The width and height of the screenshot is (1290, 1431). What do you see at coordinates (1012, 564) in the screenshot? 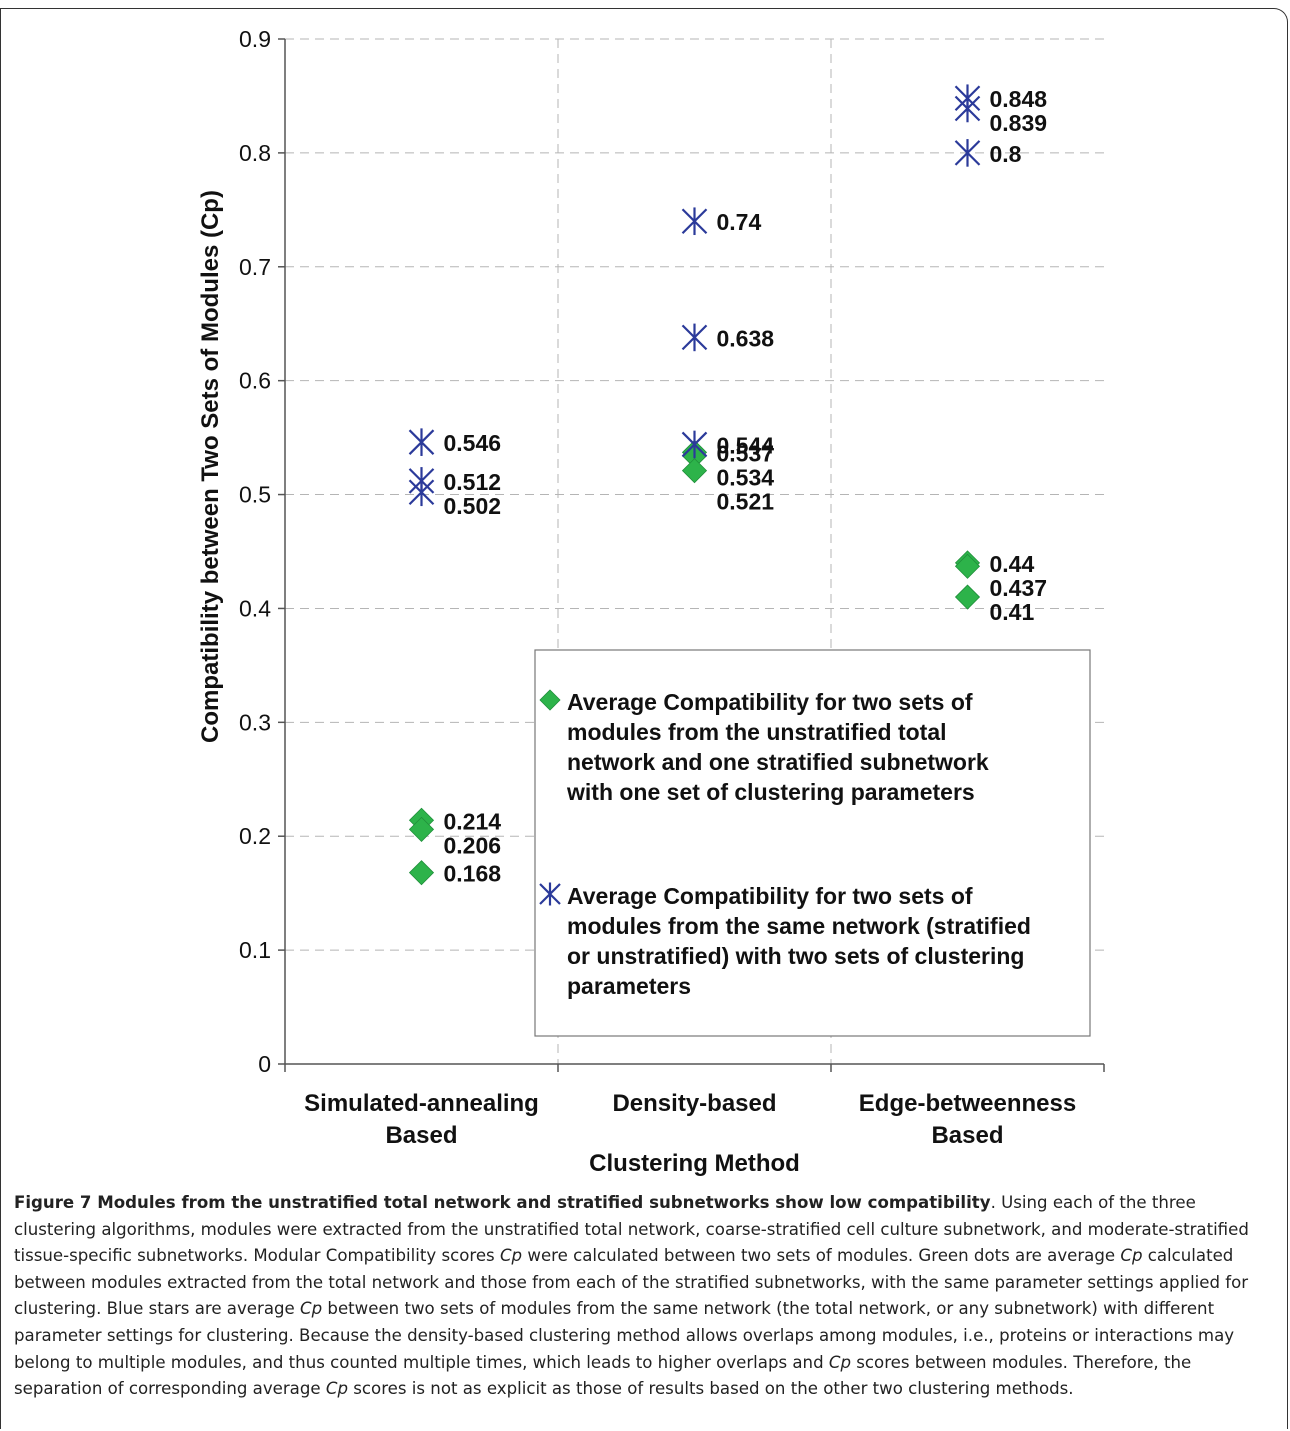
I see `data-label: 0.44` at bounding box center [1012, 564].